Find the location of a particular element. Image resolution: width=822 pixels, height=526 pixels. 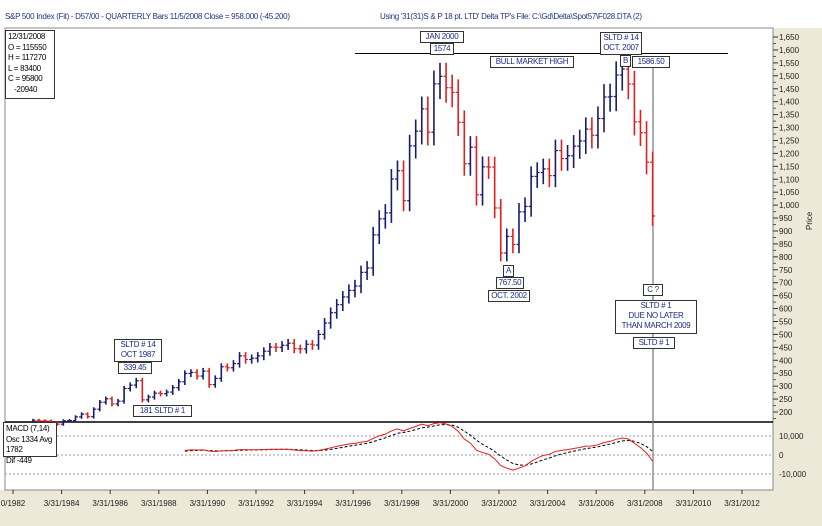

label-767-50: 767.50 is located at coordinates (510, 283).